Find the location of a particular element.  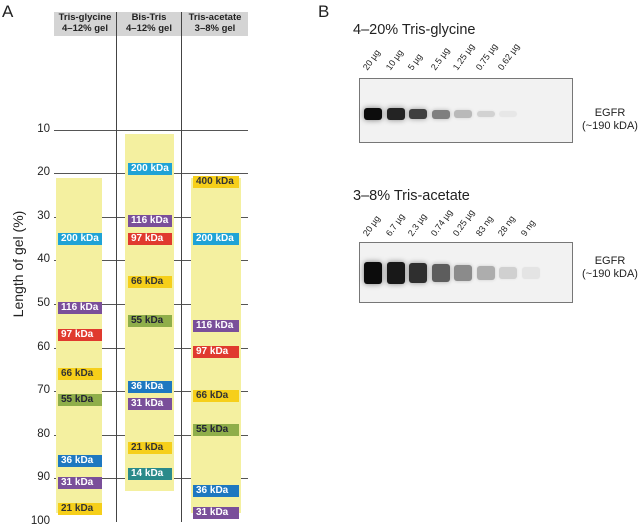

lane-label: 83 ng is located at coordinates (484, 225).